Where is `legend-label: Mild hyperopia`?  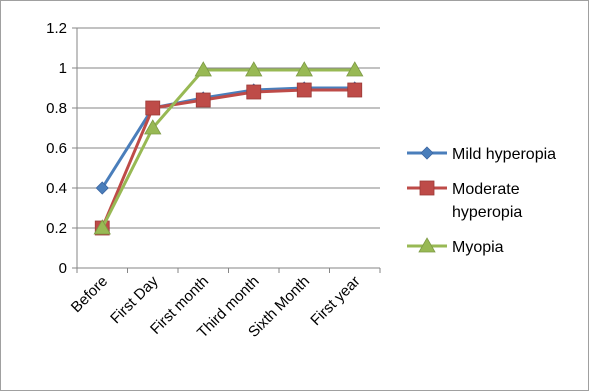 legend-label: Mild hyperopia is located at coordinates (504, 154).